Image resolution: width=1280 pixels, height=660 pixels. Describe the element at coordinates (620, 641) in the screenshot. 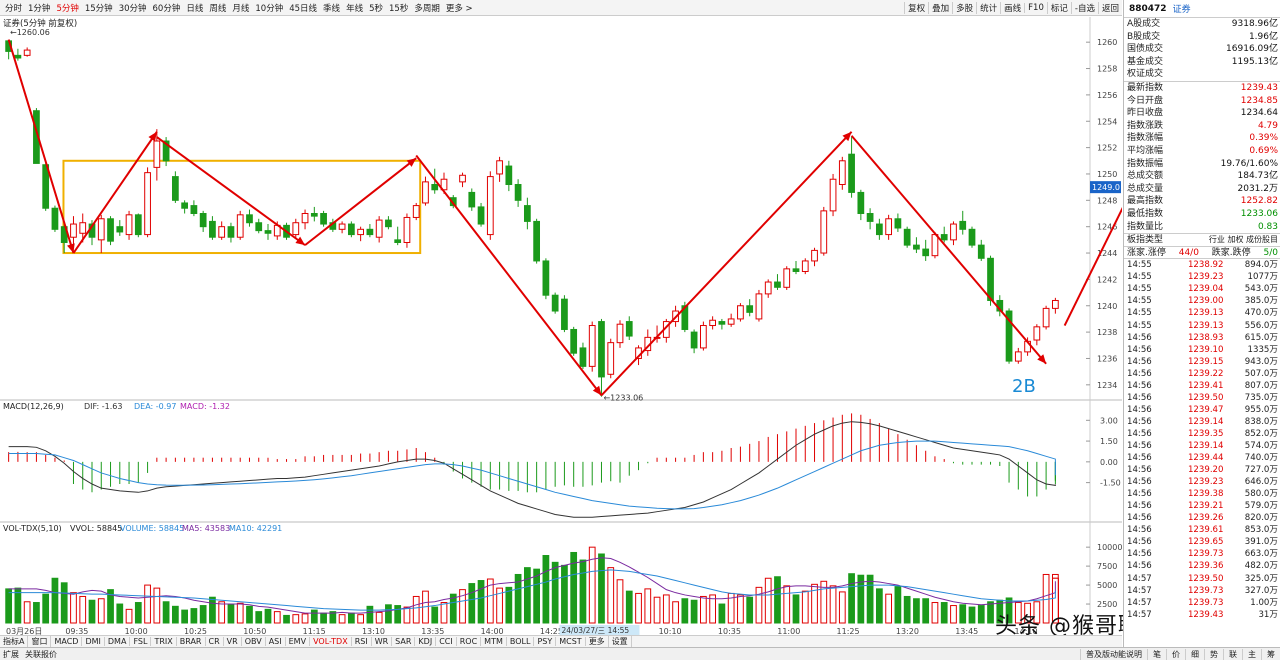

I see `indicator-tab: 设置` at that location.